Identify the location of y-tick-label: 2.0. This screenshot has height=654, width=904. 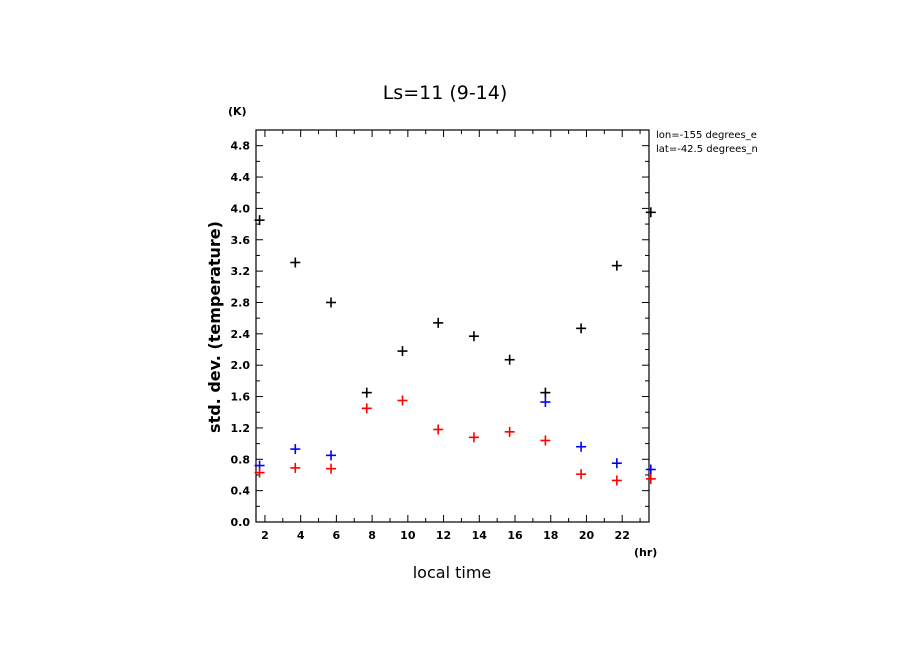
(241, 365).